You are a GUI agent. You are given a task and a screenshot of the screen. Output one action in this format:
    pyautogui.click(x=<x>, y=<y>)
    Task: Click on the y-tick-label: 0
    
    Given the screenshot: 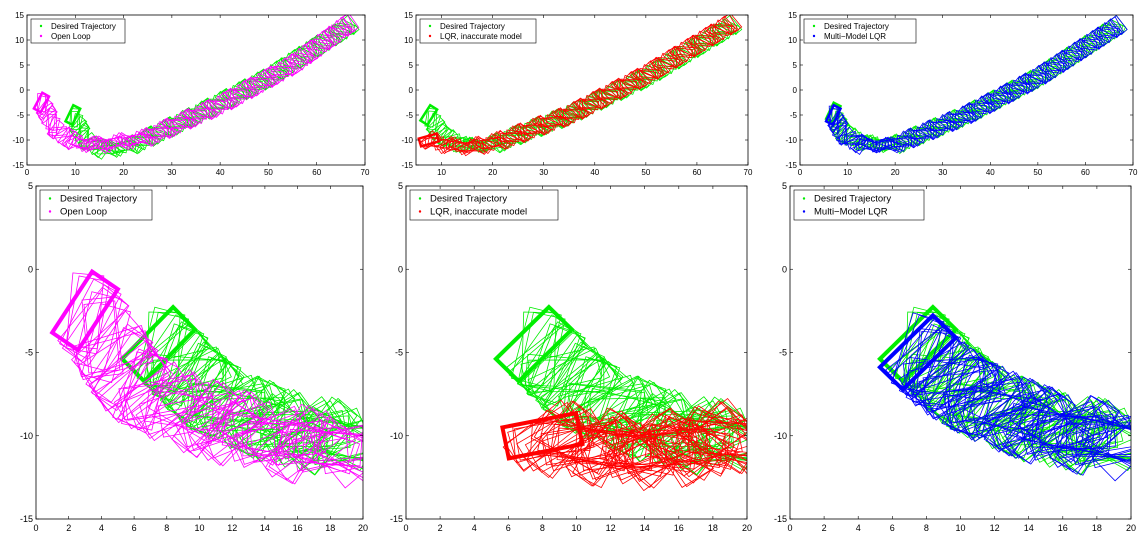 What is the action you would take?
    pyautogui.click(x=795, y=90)
    